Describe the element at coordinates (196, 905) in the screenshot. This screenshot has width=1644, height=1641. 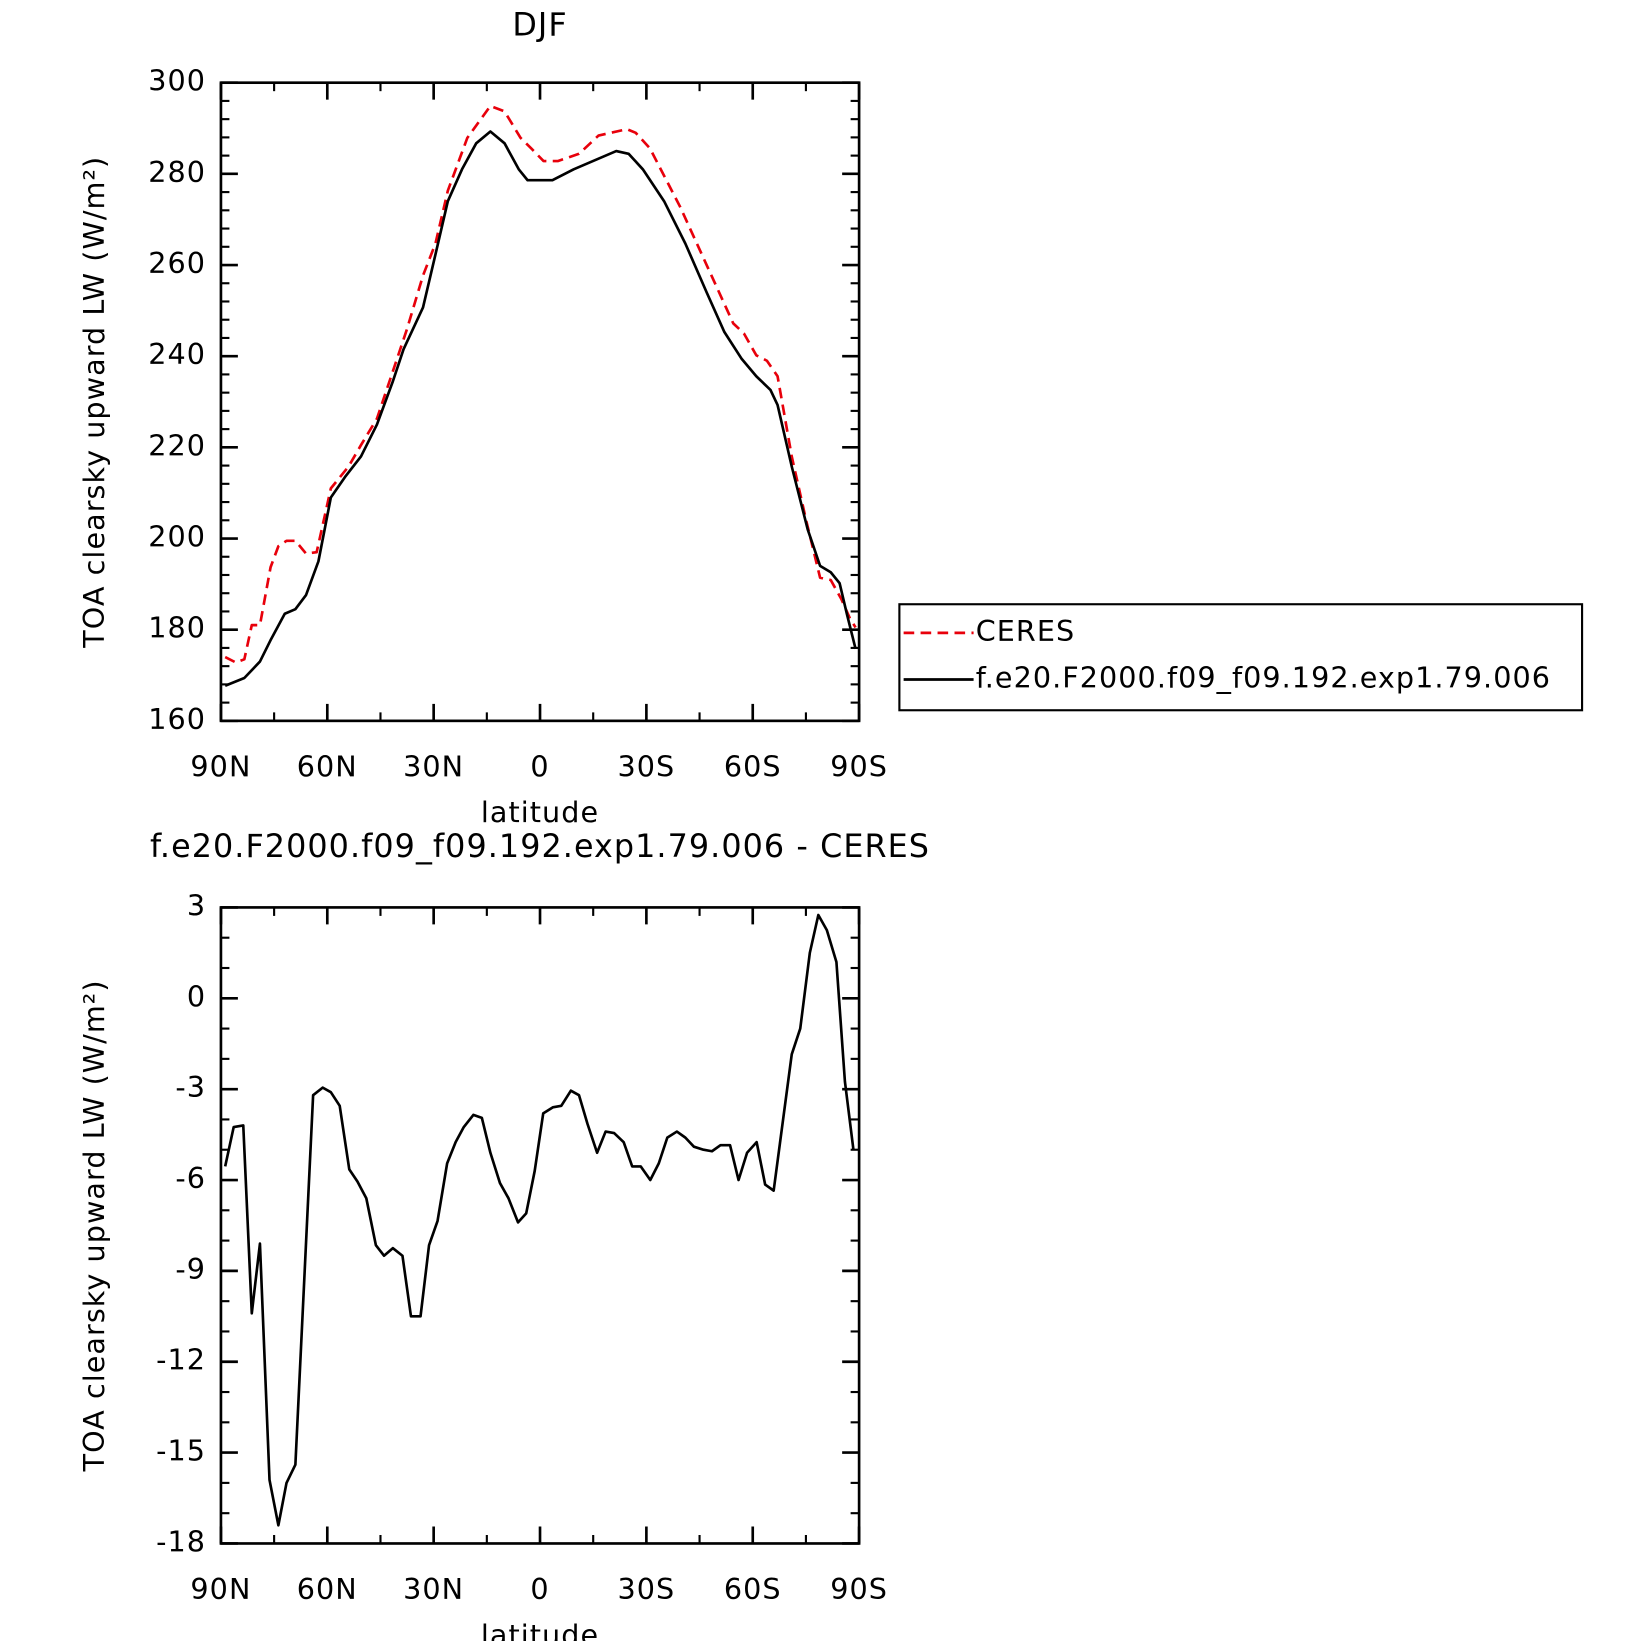
I see `y-tick-label: 3` at that location.